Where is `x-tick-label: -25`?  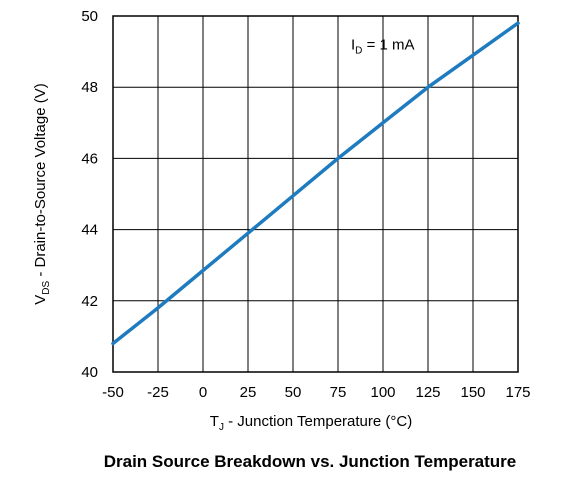
x-tick-label: -25 is located at coordinates (158, 392).